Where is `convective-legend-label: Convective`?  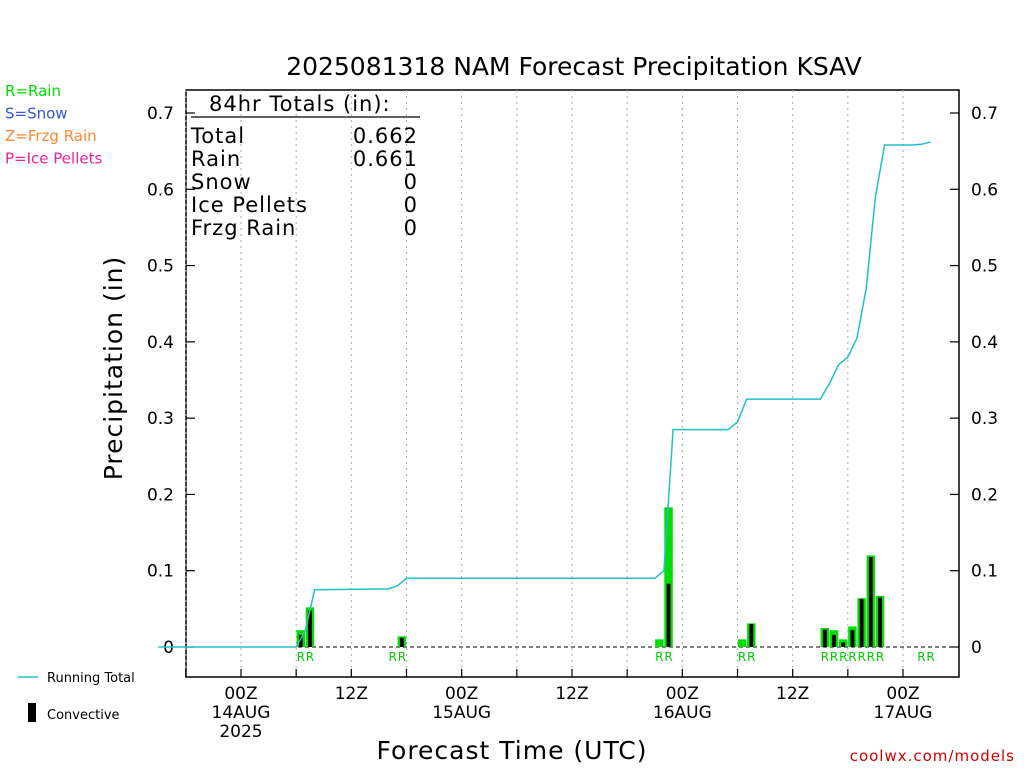
convective-legend-label: Convective is located at coordinates (83, 715).